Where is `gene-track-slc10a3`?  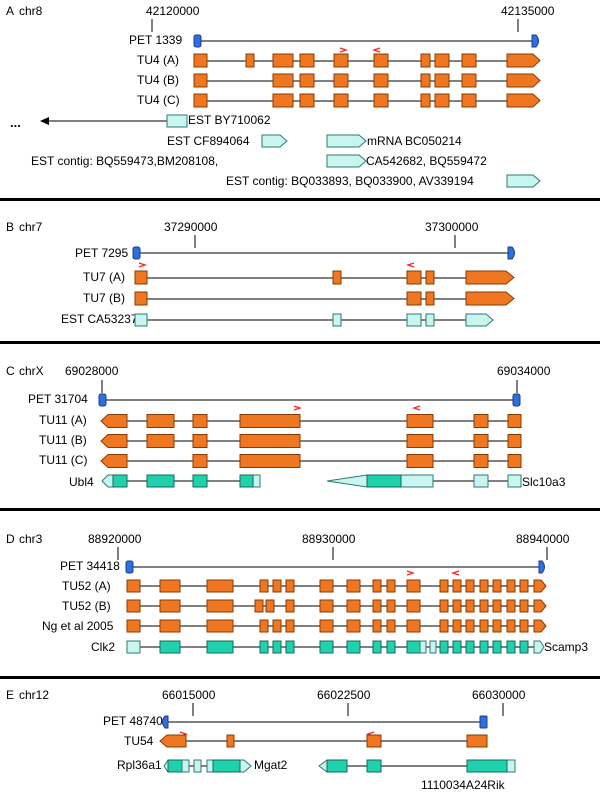
gene-track-slc10a3 is located at coordinates (424, 481).